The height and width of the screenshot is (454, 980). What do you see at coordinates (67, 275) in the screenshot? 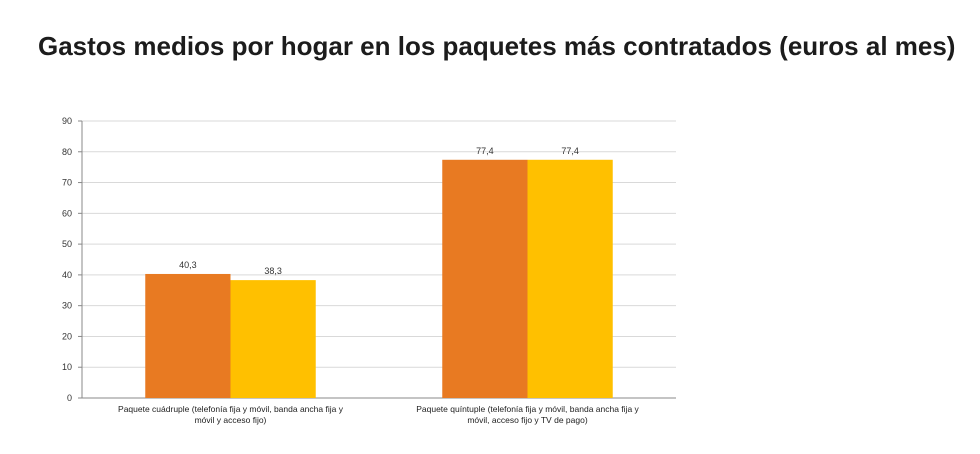
I see `y-tick-label: 40` at bounding box center [67, 275].